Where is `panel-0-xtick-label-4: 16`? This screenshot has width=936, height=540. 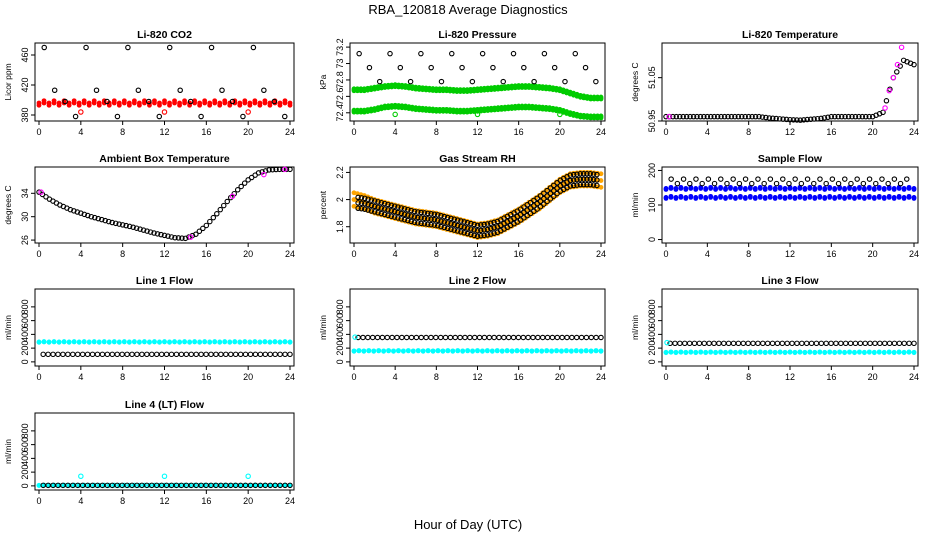 panel-0-xtick-label-4: 16 is located at coordinates (206, 132).